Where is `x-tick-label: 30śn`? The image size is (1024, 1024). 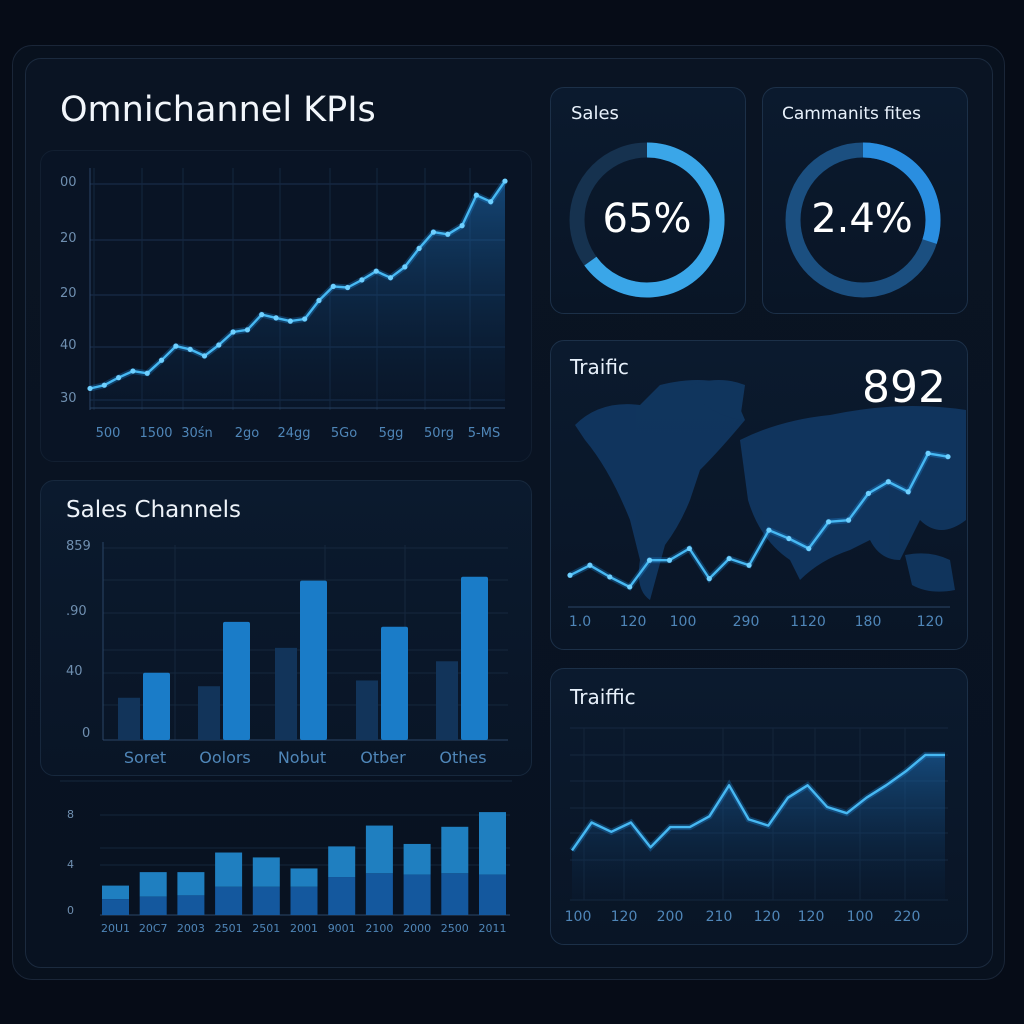
x-tick-label: 30śn is located at coordinates (197, 433).